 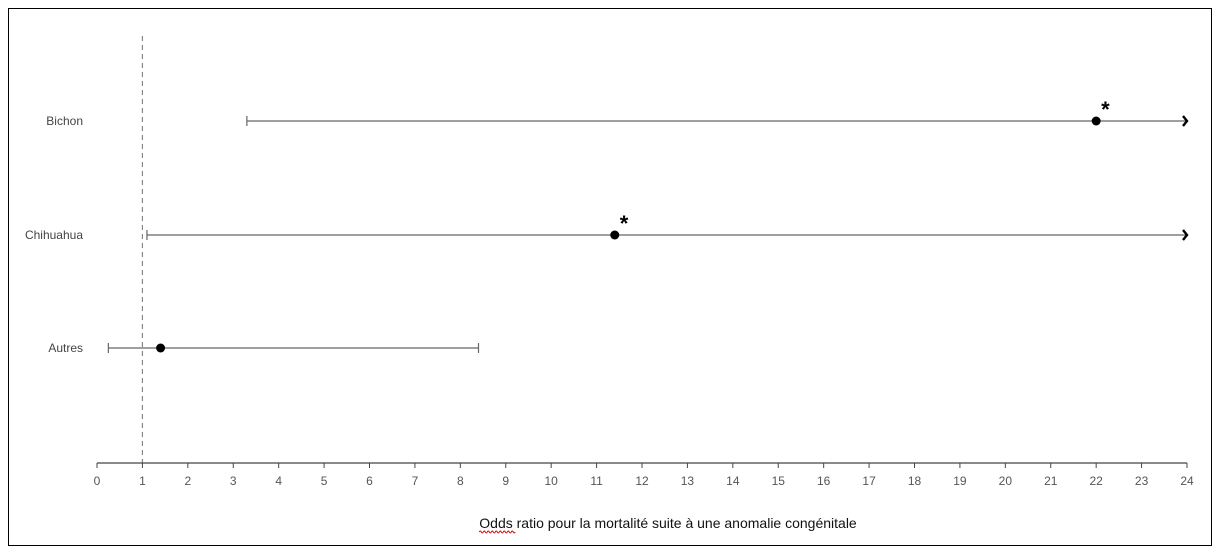 What do you see at coordinates (596, 481) in the screenshot?
I see `x-tick-label: 11` at bounding box center [596, 481].